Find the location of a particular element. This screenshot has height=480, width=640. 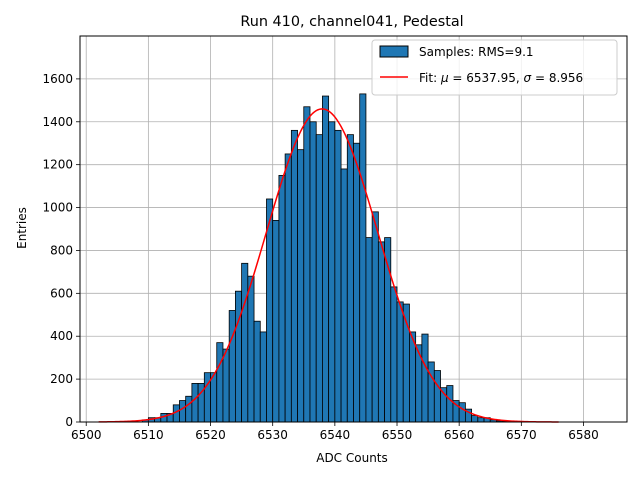

y-tick-label: 200 is located at coordinates (61, 379).